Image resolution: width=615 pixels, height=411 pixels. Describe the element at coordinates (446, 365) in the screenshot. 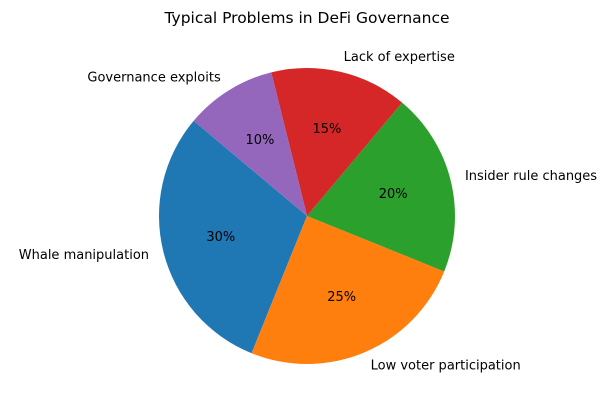

I see `pie-slice-label-1: Low voter participation` at that location.